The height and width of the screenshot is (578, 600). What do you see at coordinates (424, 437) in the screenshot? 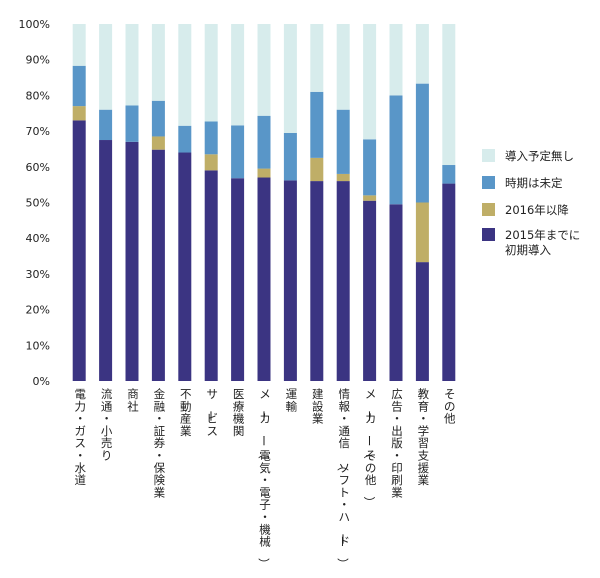
I see `category-label: 教育・学習支援業` at bounding box center [424, 437].